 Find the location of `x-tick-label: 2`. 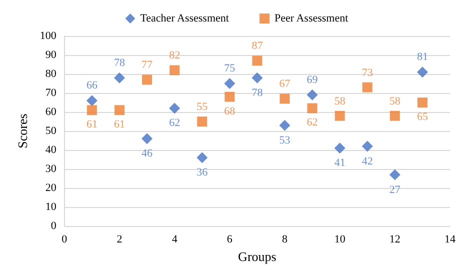

x-tick-label: 2 is located at coordinates (119, 240).